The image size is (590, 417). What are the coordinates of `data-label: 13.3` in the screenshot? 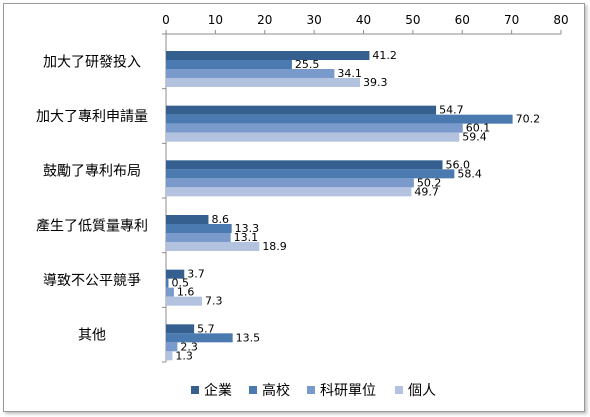 It's located at (247, 228).